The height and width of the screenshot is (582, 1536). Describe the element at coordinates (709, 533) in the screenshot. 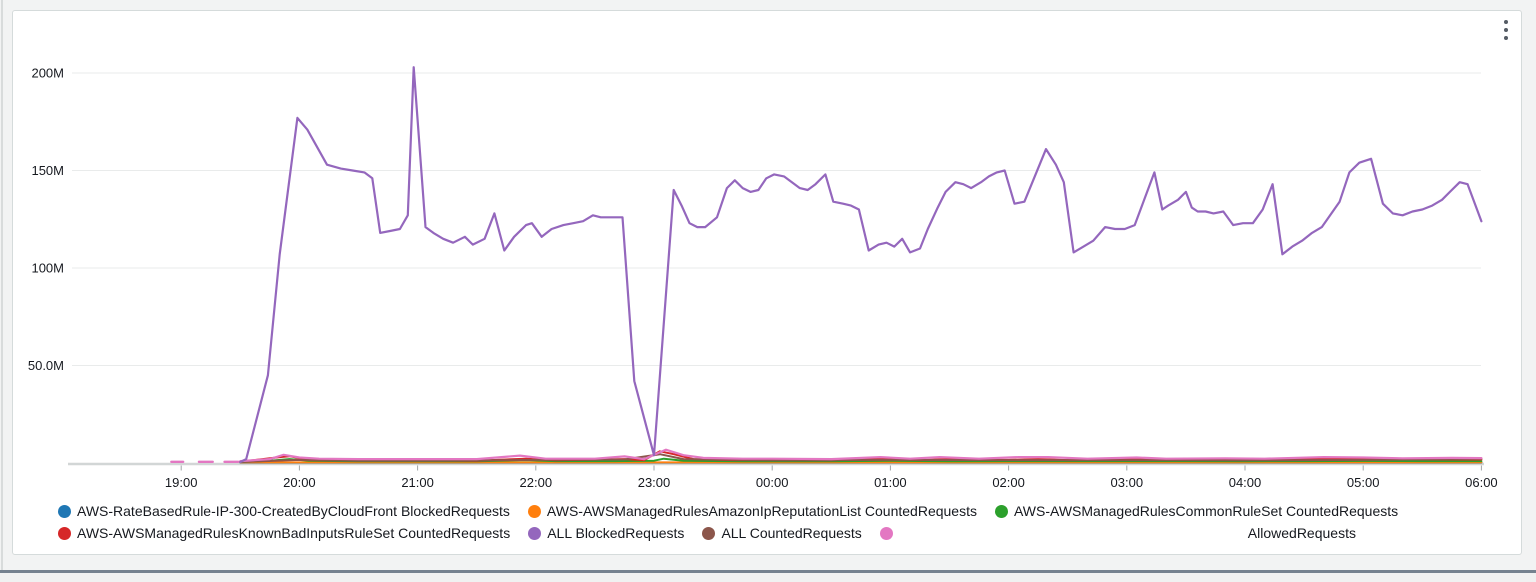

I see `legend-color-dot-all-counted` at that location.